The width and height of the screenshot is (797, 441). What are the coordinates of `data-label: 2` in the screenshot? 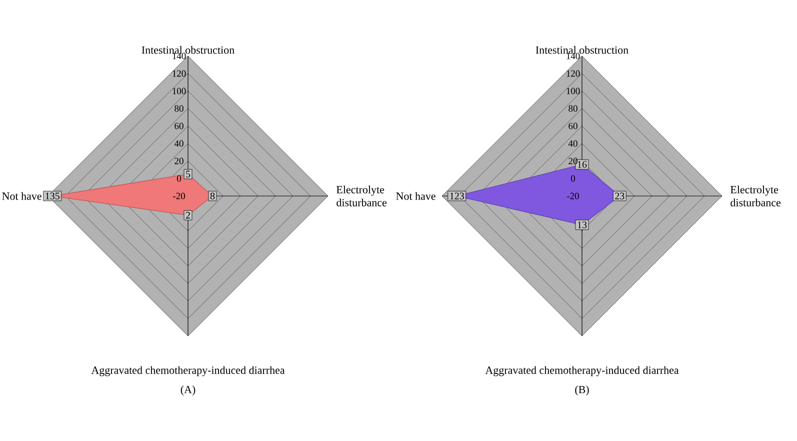 It's located at (188, 215).